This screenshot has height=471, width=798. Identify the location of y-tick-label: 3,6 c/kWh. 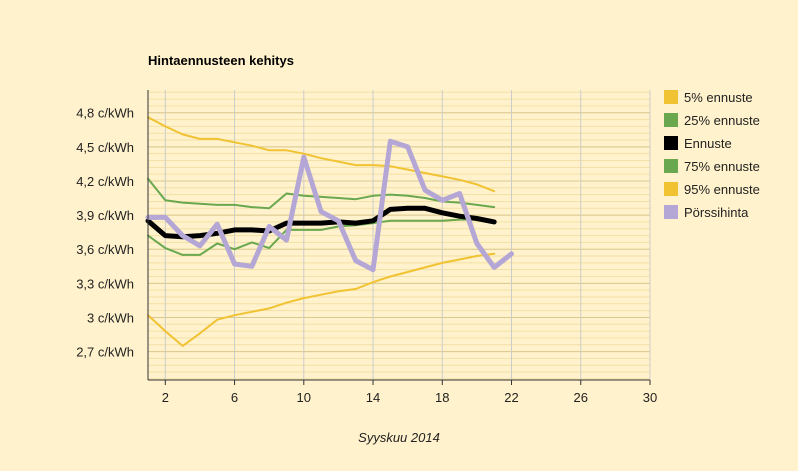
(105, 249).